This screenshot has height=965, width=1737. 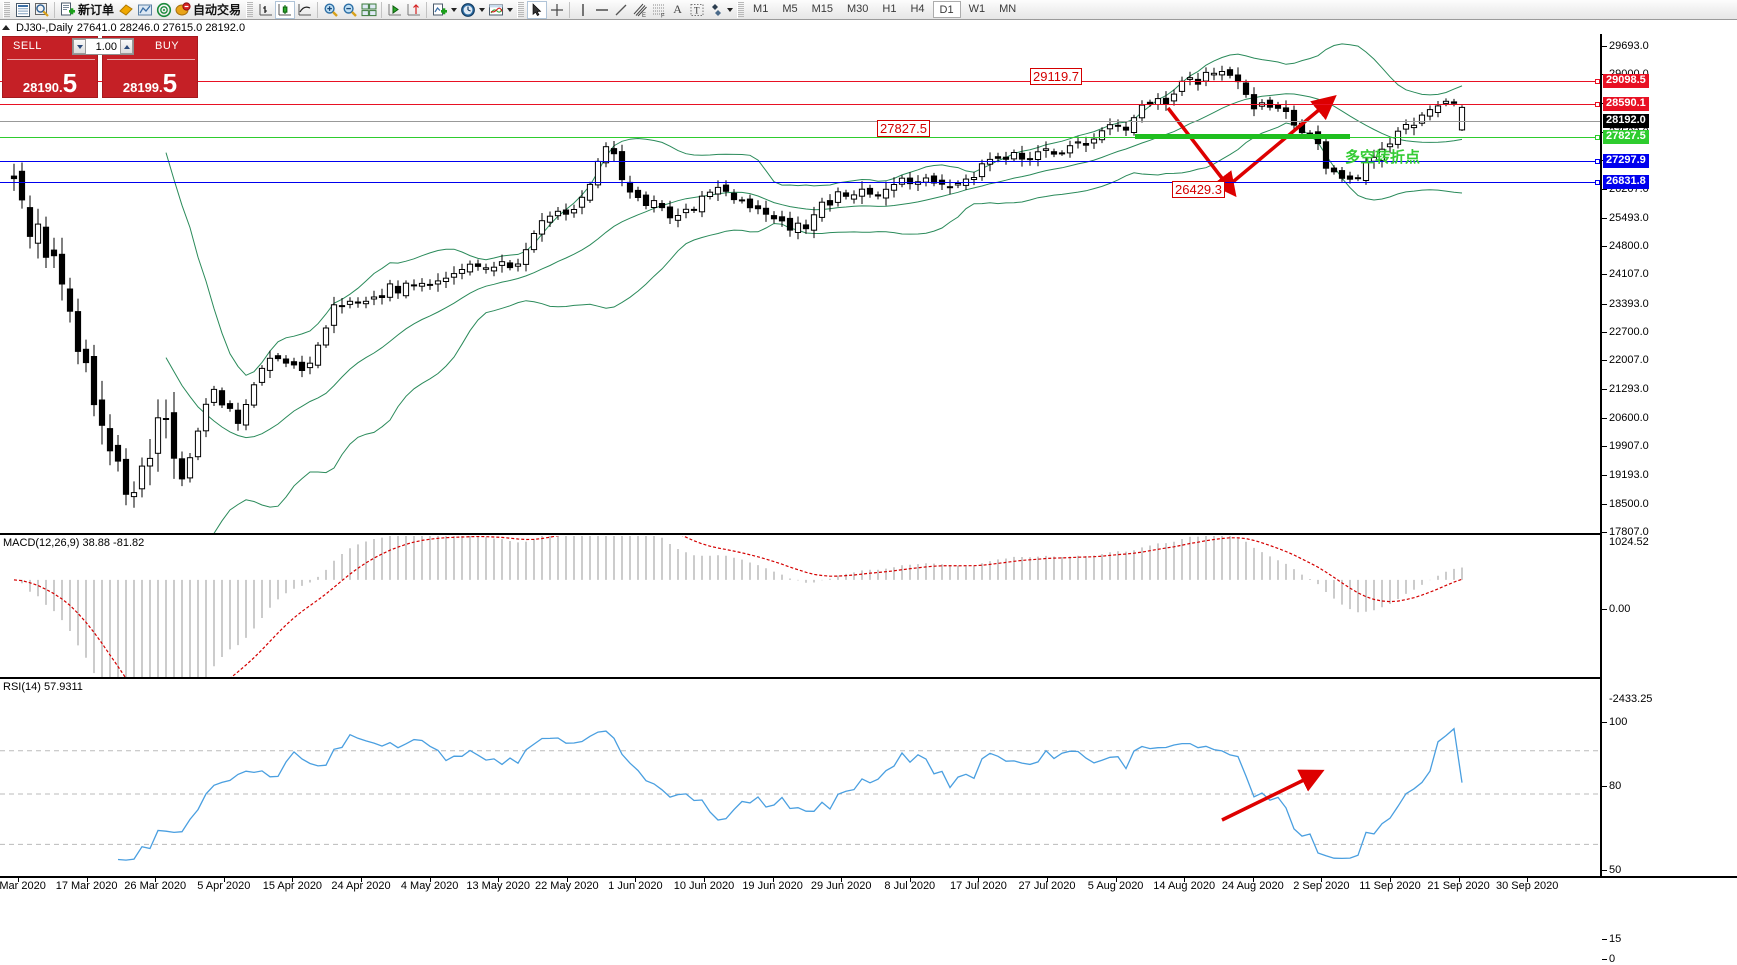 I want to click on timeframe-w1: W1, so click(x=977, y=9).